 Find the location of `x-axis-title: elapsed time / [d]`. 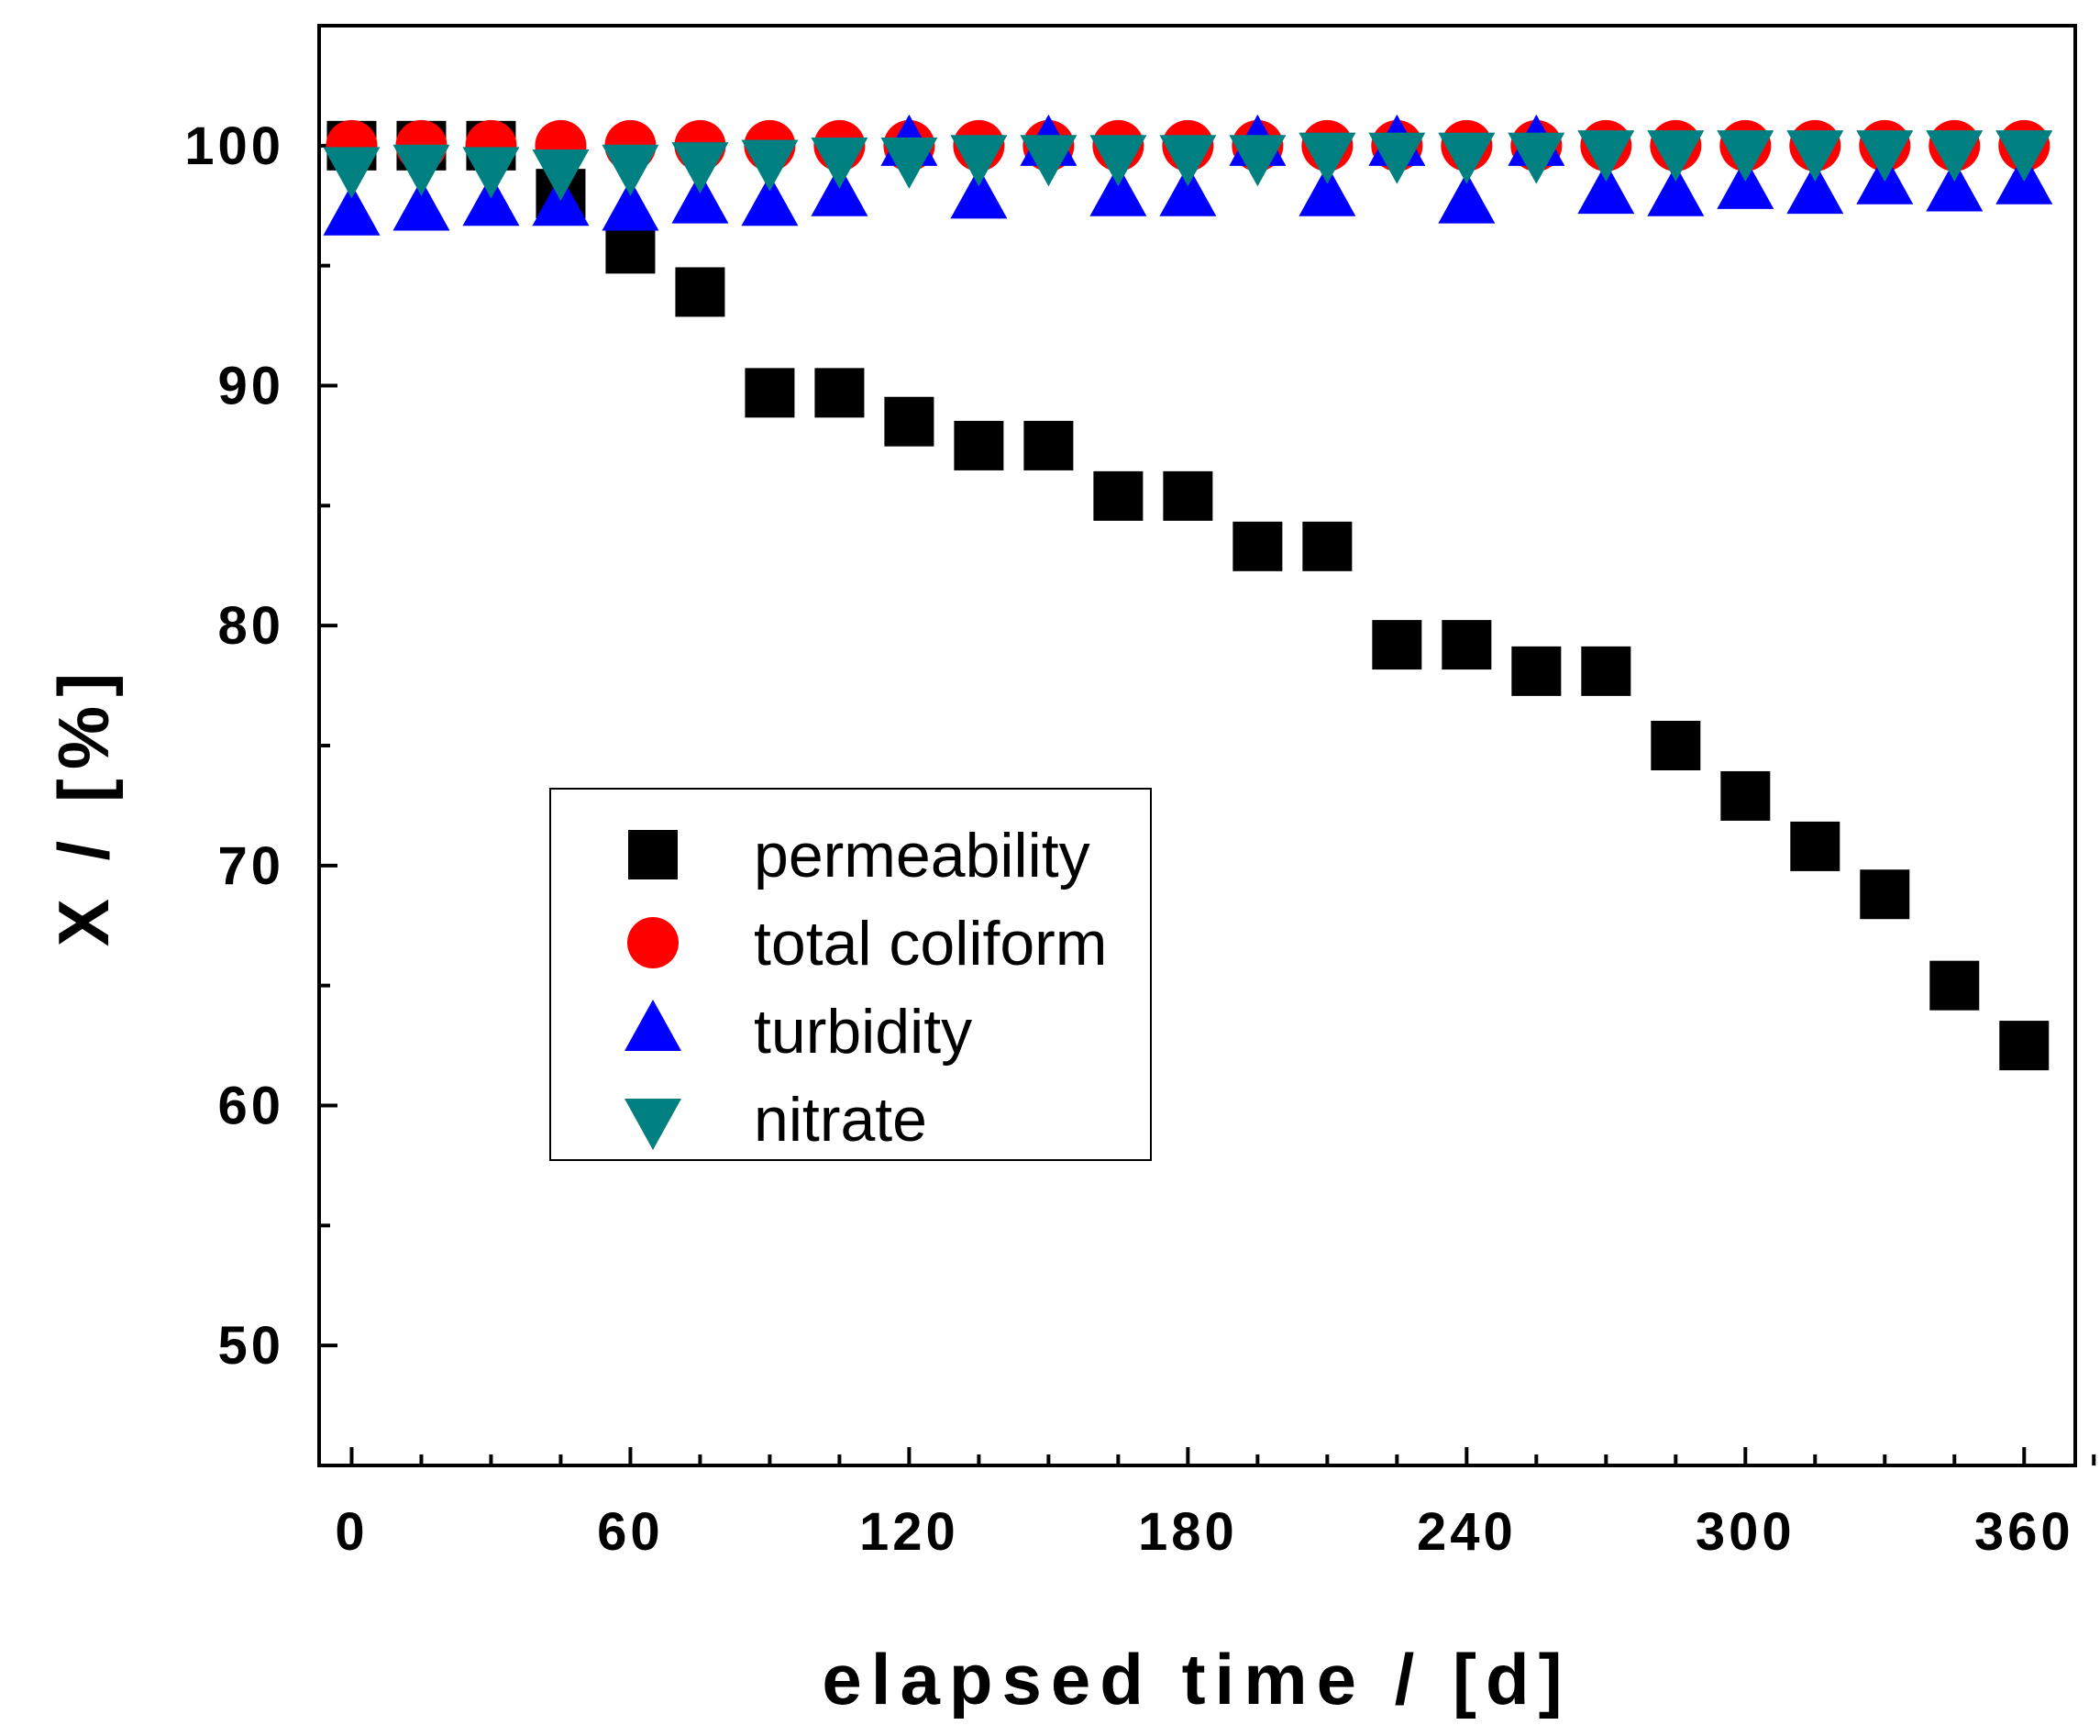

x-axis-title: elapsed time / [d] is located at coordinates (1196, 1679).